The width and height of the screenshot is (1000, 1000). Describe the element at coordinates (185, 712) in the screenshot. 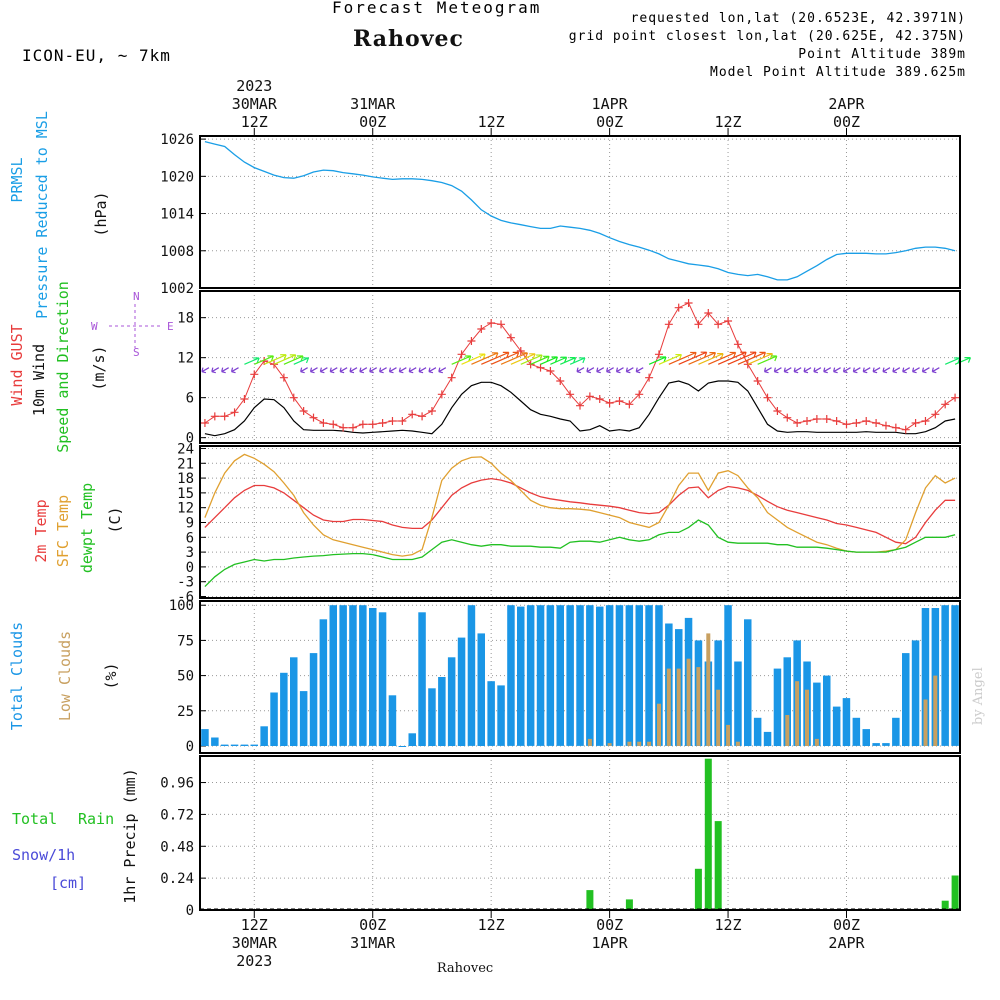

I see `y-tick-label: 25` at that location.